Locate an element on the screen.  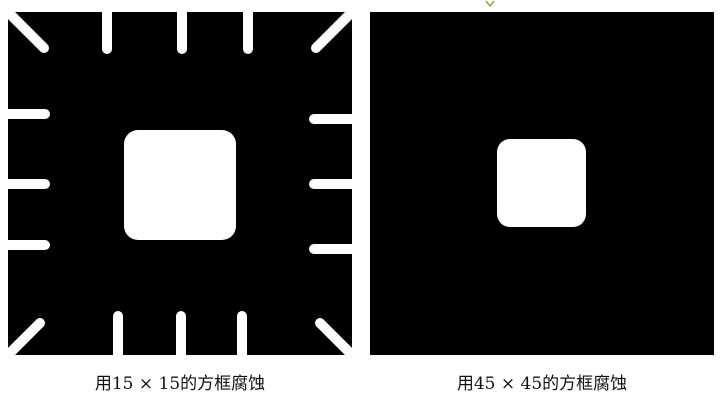
corner-slot-bottom-left is located at coordinates (26, 336).